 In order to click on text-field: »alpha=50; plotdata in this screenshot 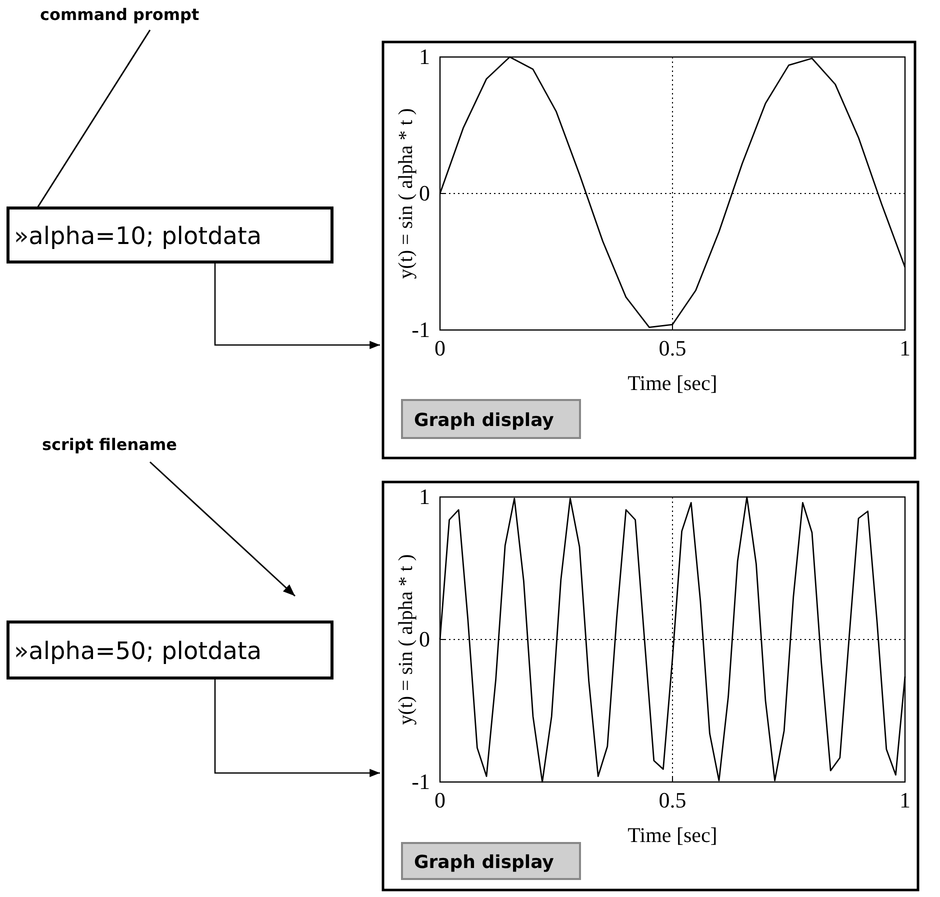, I will do `click(170, 650)`.